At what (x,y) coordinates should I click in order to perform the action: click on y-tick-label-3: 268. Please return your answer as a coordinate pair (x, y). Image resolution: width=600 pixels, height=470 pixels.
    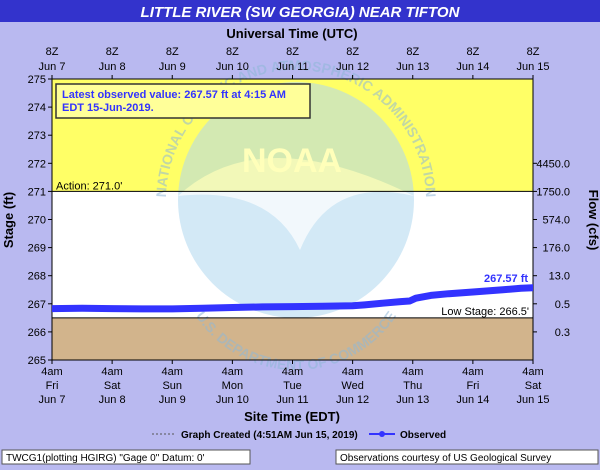
    Looking at the image, I should click on (37, 277).